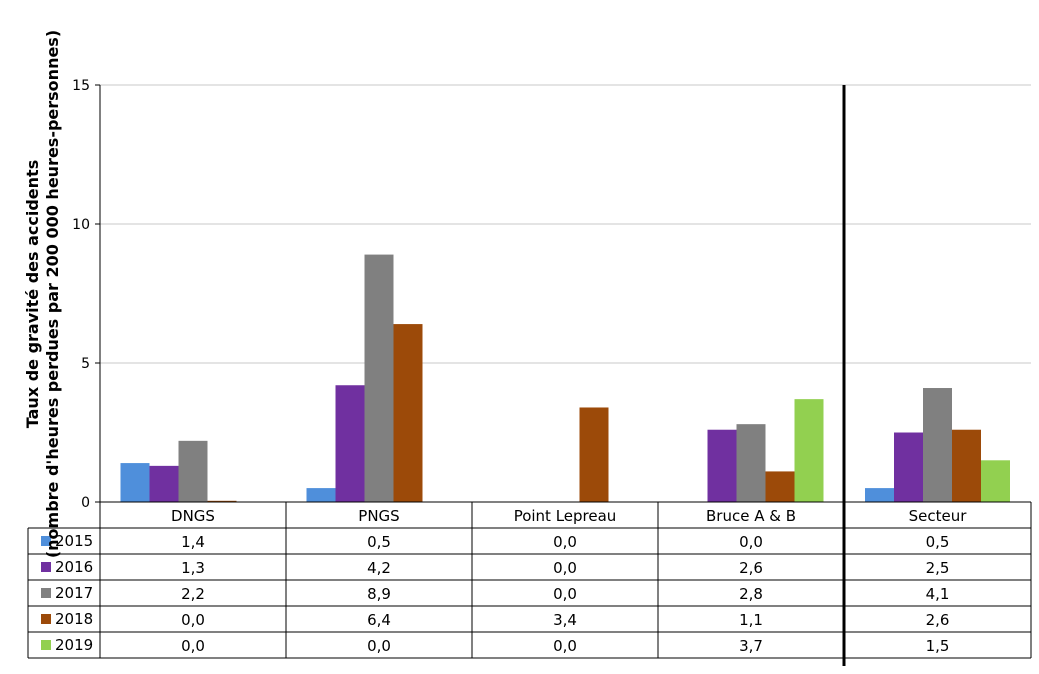  What do you see at coordinates (46, 567) in the screenshot?
I see `legend-swatch-2016` at bounding box center [46, 567].